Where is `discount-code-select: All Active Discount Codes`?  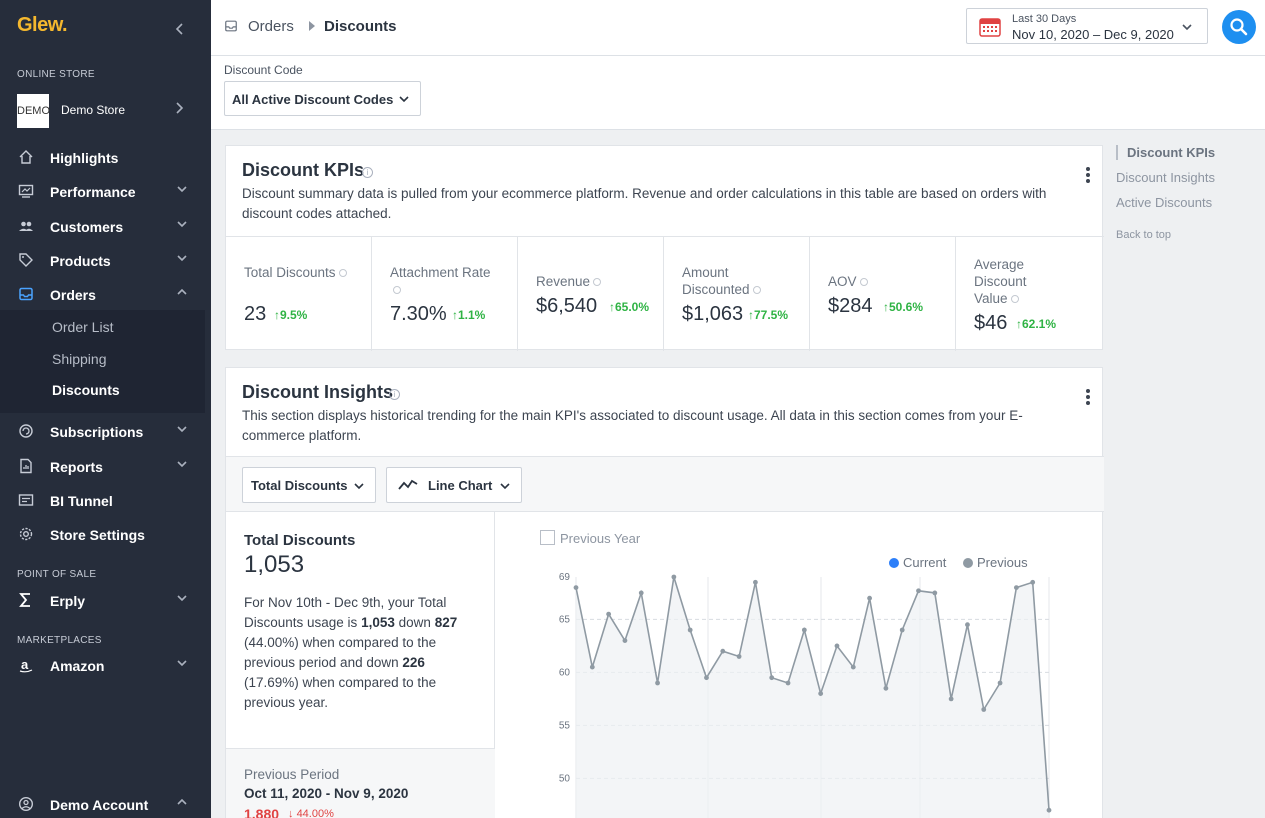 discount-code-select: All Active Discount Codes is located at coordinates (322, 98).